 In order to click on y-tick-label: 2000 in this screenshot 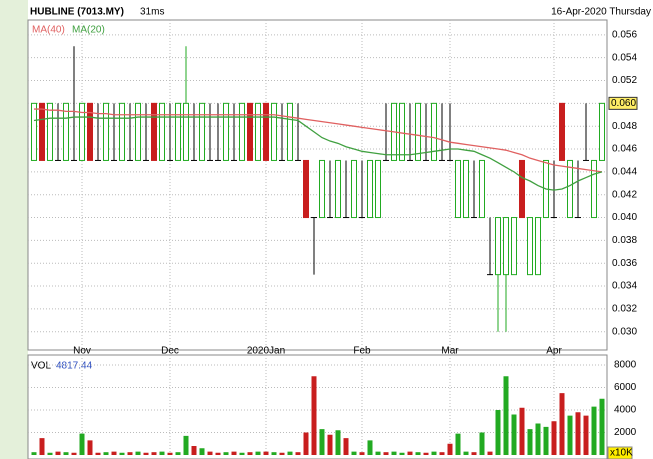, I will do `click(625, 432)`.